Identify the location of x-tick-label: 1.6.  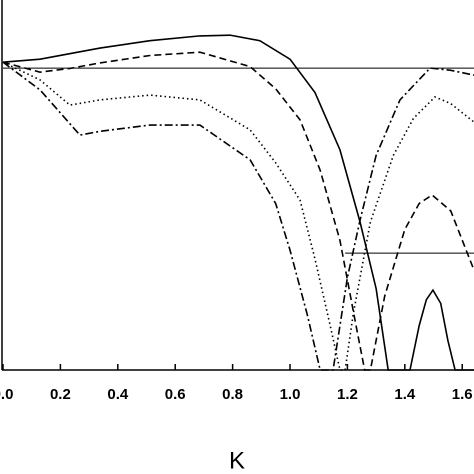
(462, 394).